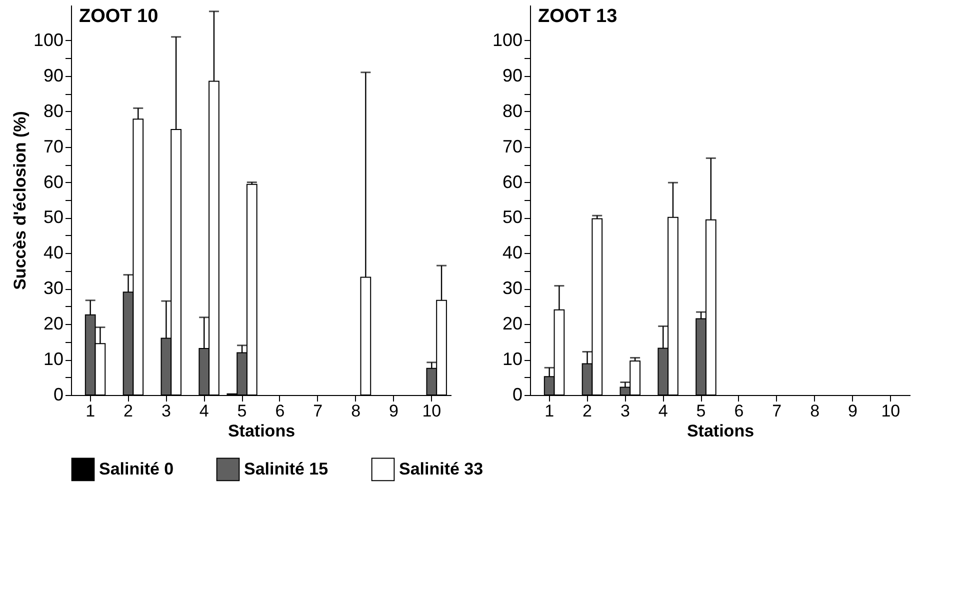 This screenshot has width=978, height=603. Describe the element at coordinates (286, 468) in the screenshot. I see `legend-label: Salinité 15` at that location.